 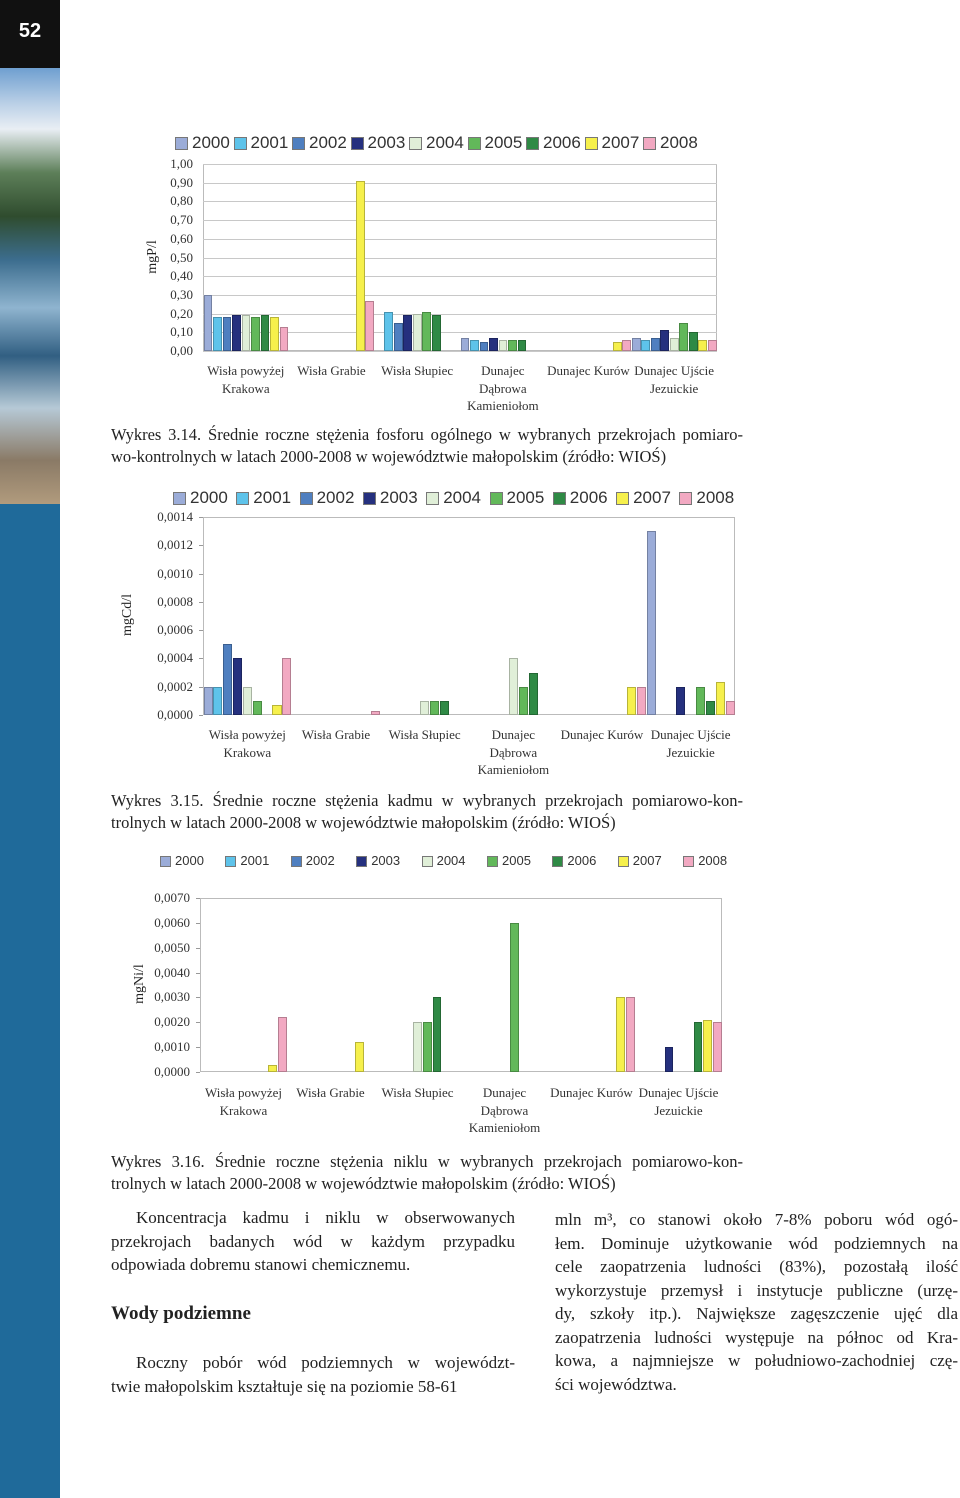 I want to click on y-tick-label: 0,60, so click(x=181, y=238).